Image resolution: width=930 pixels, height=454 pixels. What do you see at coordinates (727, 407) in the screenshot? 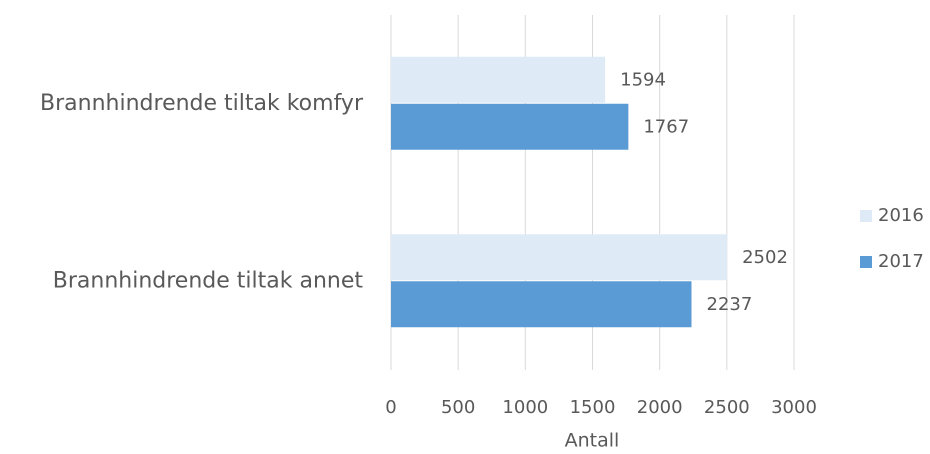
I see `x-tick-label: 2500` at bounding box center [727, 407].